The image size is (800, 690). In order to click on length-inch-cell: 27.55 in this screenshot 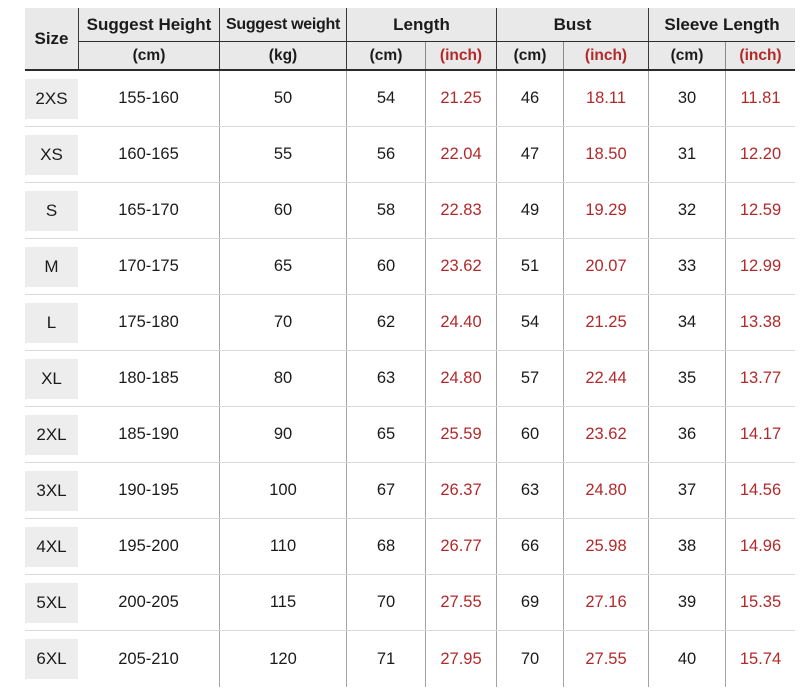, I will do `click(460, 602)`.